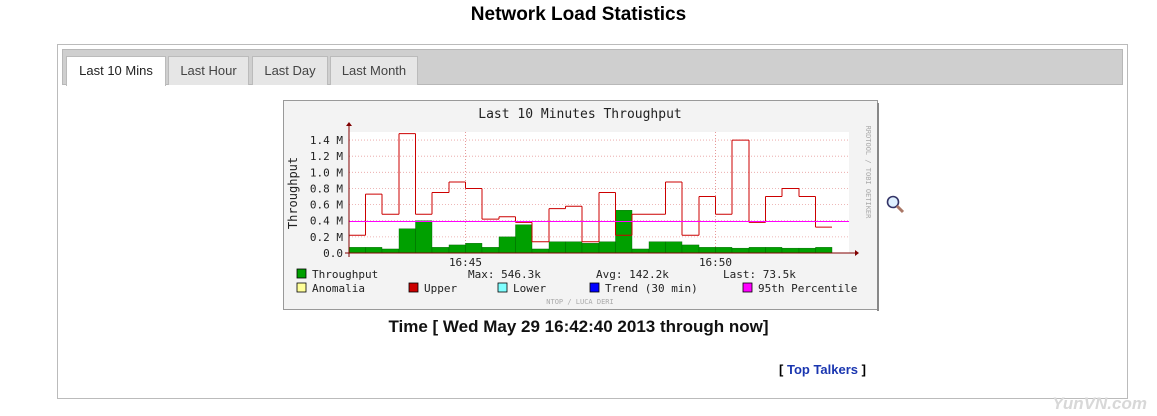  I want to click on bracket: [, so click(781, 369).